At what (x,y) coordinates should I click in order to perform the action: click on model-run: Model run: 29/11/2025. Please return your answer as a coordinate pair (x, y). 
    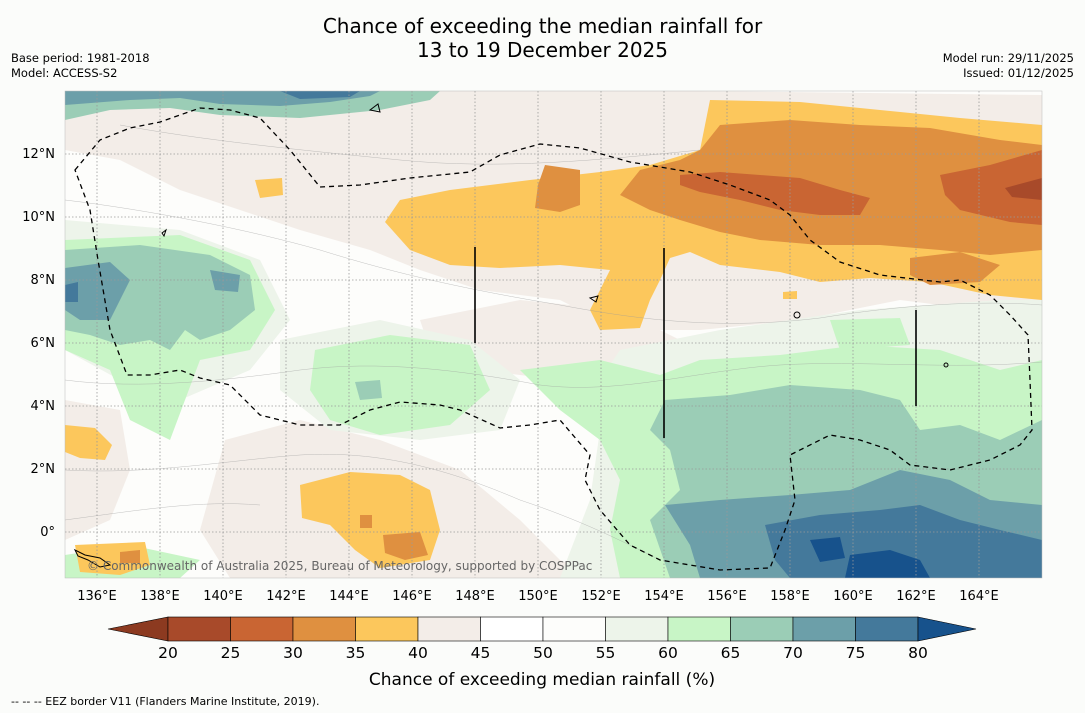
    Looking at the image, I should click on (1008, 58).